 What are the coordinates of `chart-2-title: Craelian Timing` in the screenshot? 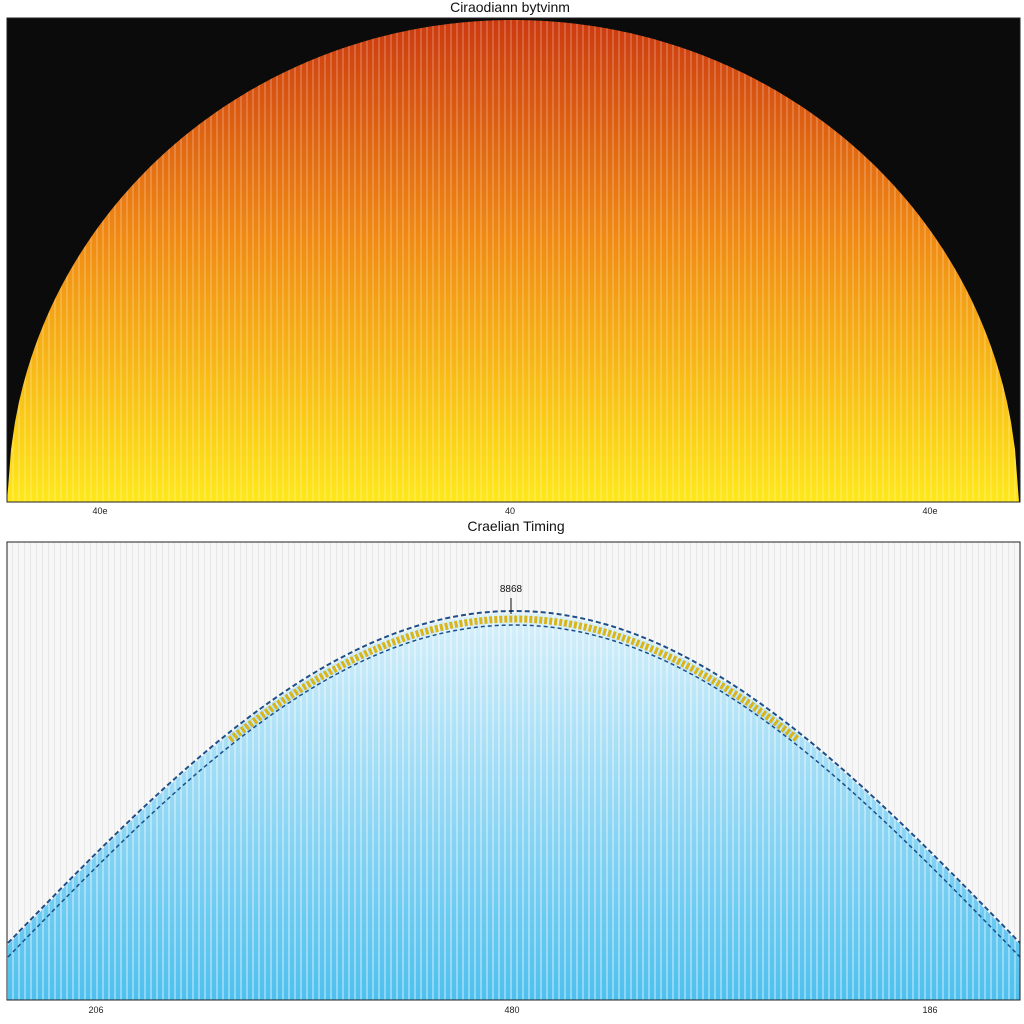 It's located at (515, 526).